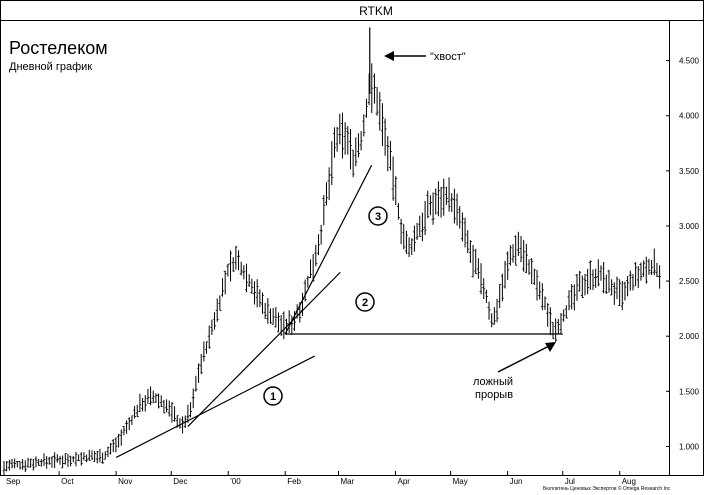 The image size is (704, 495). What do you see at coordinates (689, 446) in the screenshot?
I see `y-tick-label: 1.000` at bounding box center [689, 446].